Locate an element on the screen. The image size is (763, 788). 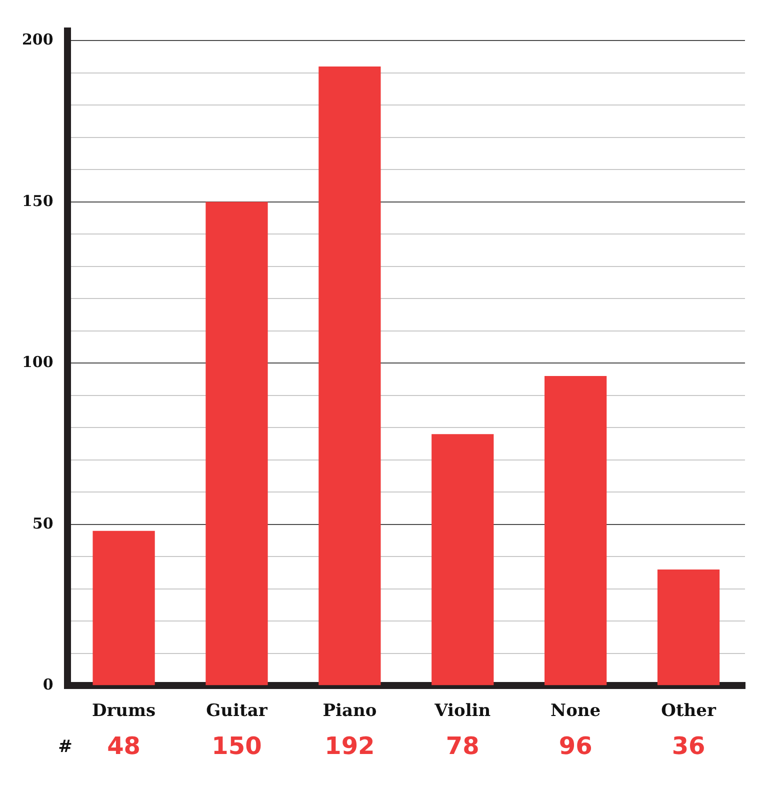
data-label: 36 is located at coordinates (689, 746).